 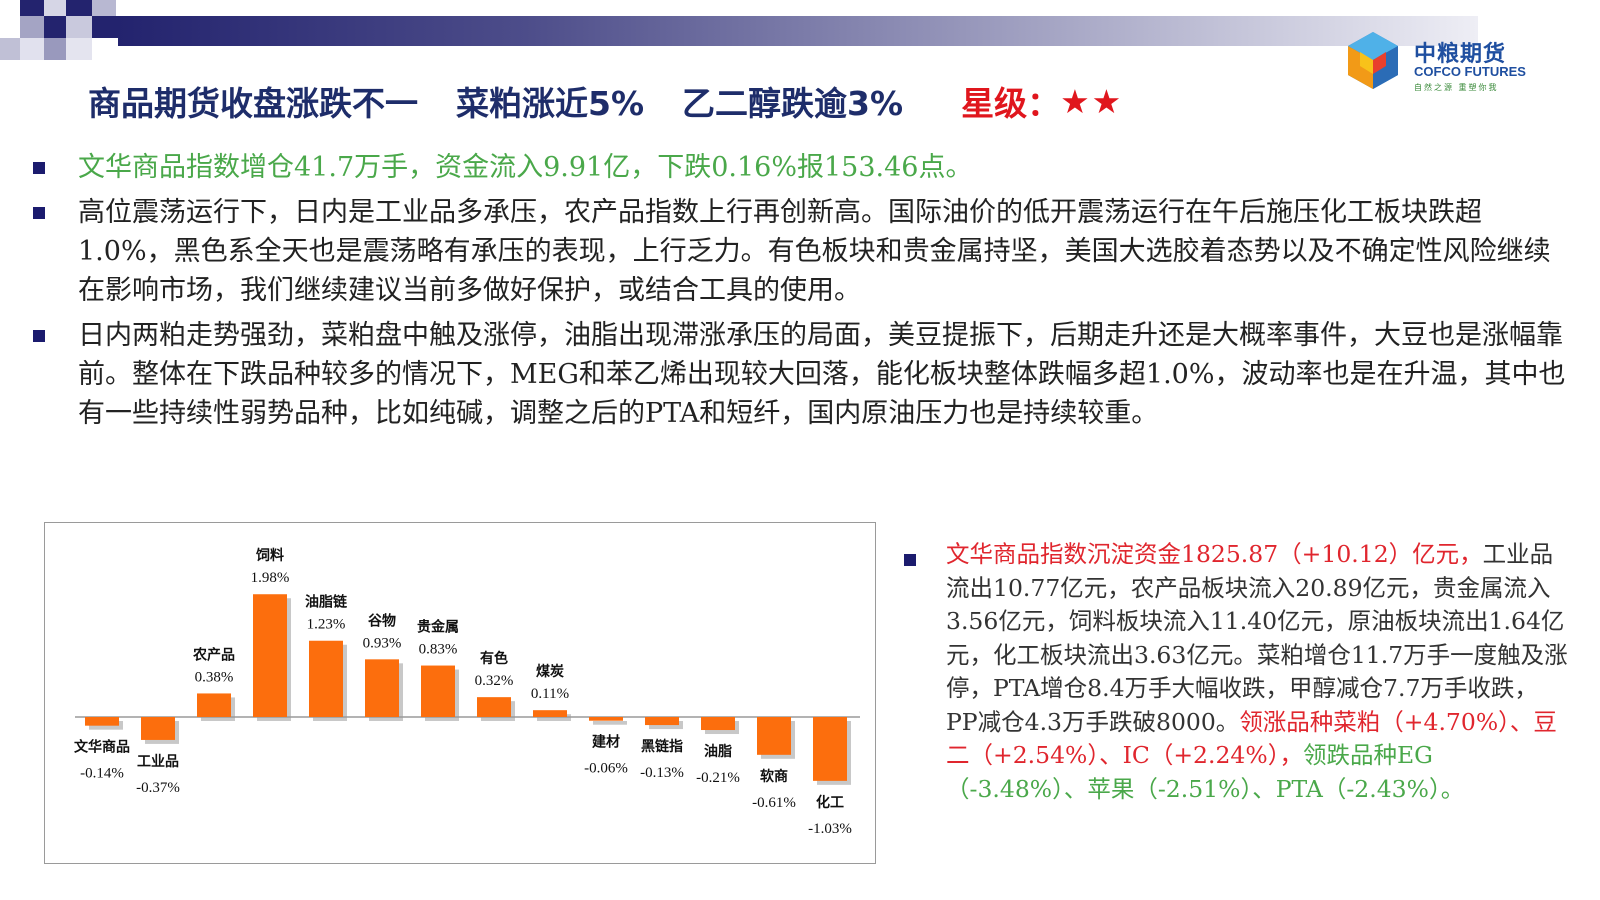 I want to click on value-label: -0.14%, so click(x=102, y=774).